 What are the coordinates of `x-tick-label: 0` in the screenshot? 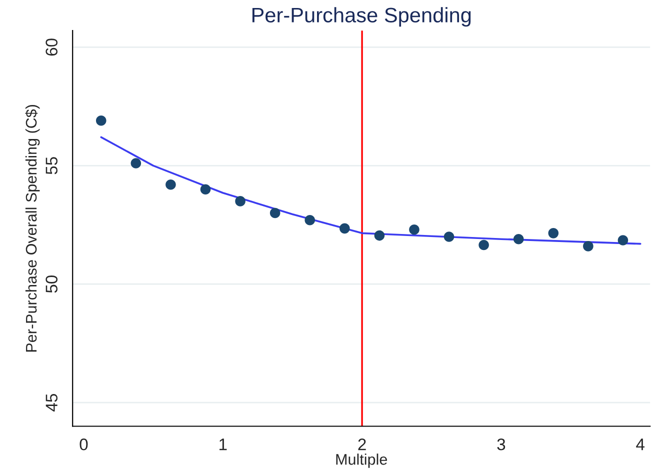 It's located at (84, 444).